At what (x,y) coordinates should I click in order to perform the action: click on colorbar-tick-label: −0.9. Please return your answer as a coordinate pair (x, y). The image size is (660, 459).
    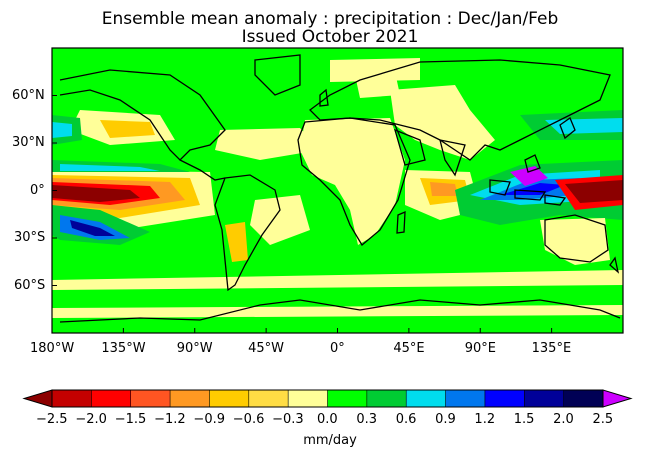
    Looking at the image, I should click on (209, 419).